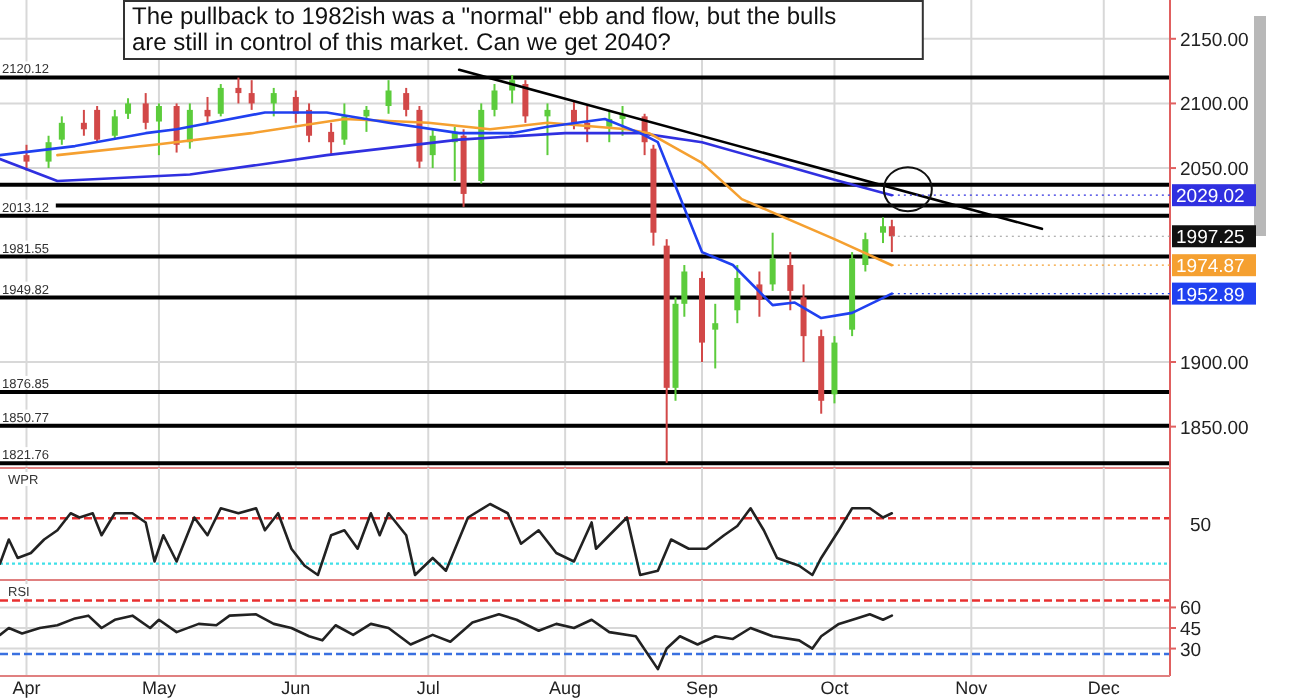  Describe the element at coordinates (1210, 238) in the screenshot. I see `annotation: 1997.25` at that location.